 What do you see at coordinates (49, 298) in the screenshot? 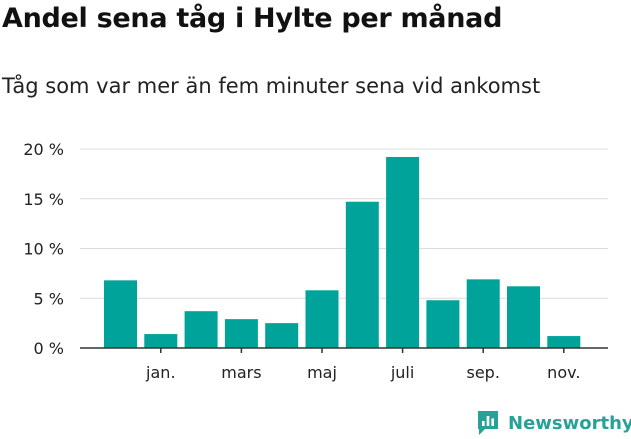
I see `y-tick-label: 5 %` at bounding box center [49, 298].